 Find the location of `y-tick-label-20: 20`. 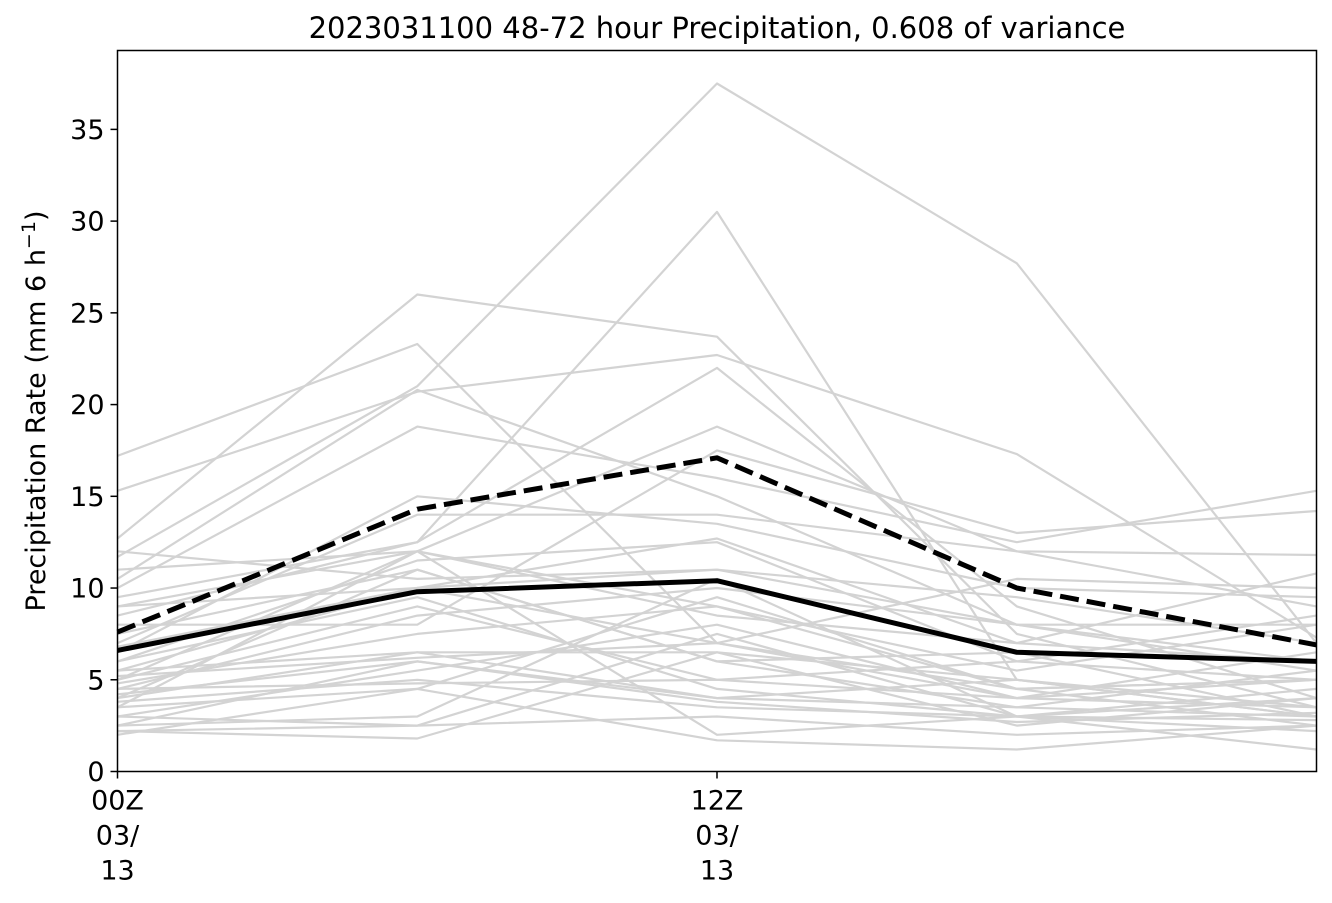

y-tick-label-20: 20 is located at coordinates (87, 405).